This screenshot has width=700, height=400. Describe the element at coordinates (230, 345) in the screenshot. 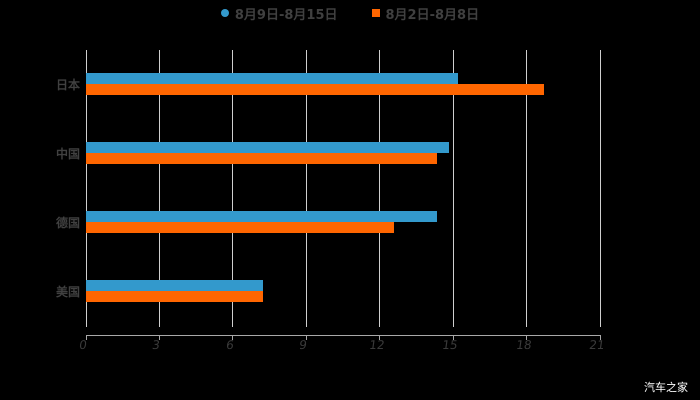

I see `x-tick-label: 6` at that location.